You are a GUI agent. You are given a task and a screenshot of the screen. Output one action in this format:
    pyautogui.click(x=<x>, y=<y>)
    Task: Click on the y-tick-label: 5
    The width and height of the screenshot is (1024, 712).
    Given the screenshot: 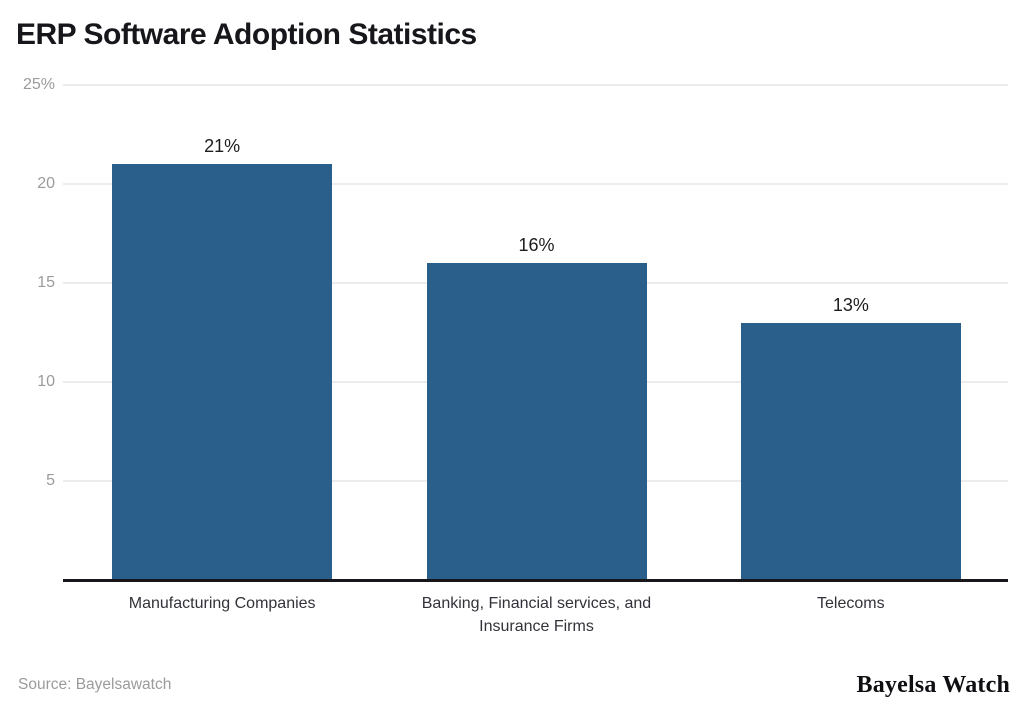 What is the action you would take?
    pyautogui.click(x=50, y=480)
    